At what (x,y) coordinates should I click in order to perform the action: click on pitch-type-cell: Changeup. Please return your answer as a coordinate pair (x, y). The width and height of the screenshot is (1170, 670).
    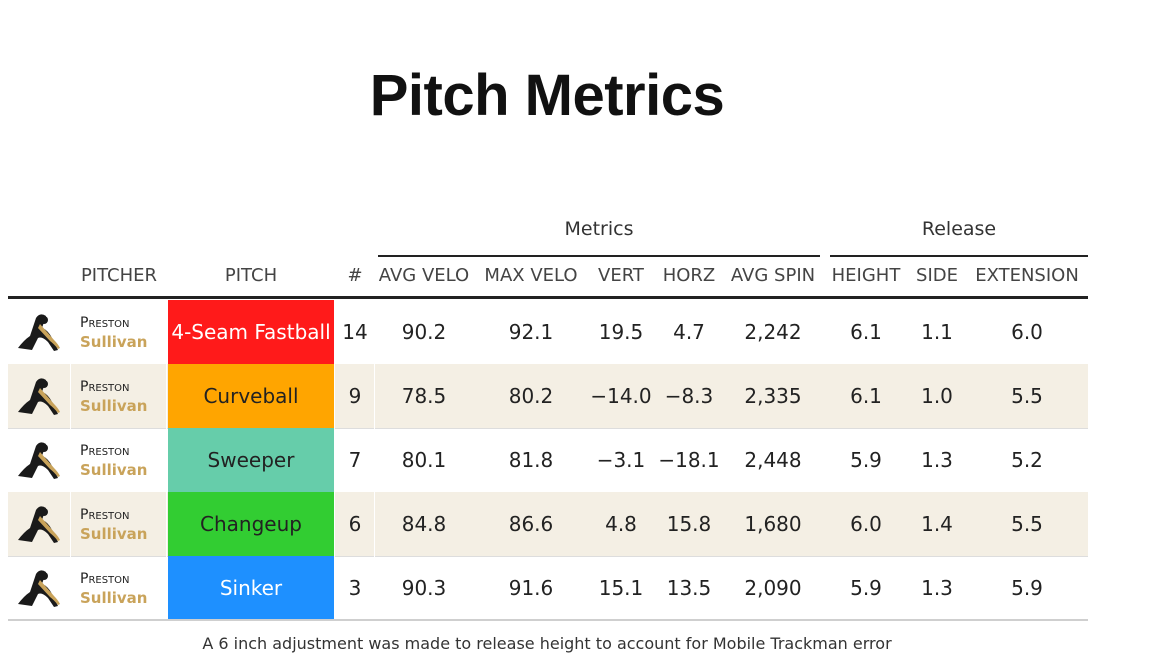
    Looking at the image, I should click on (251, 524).